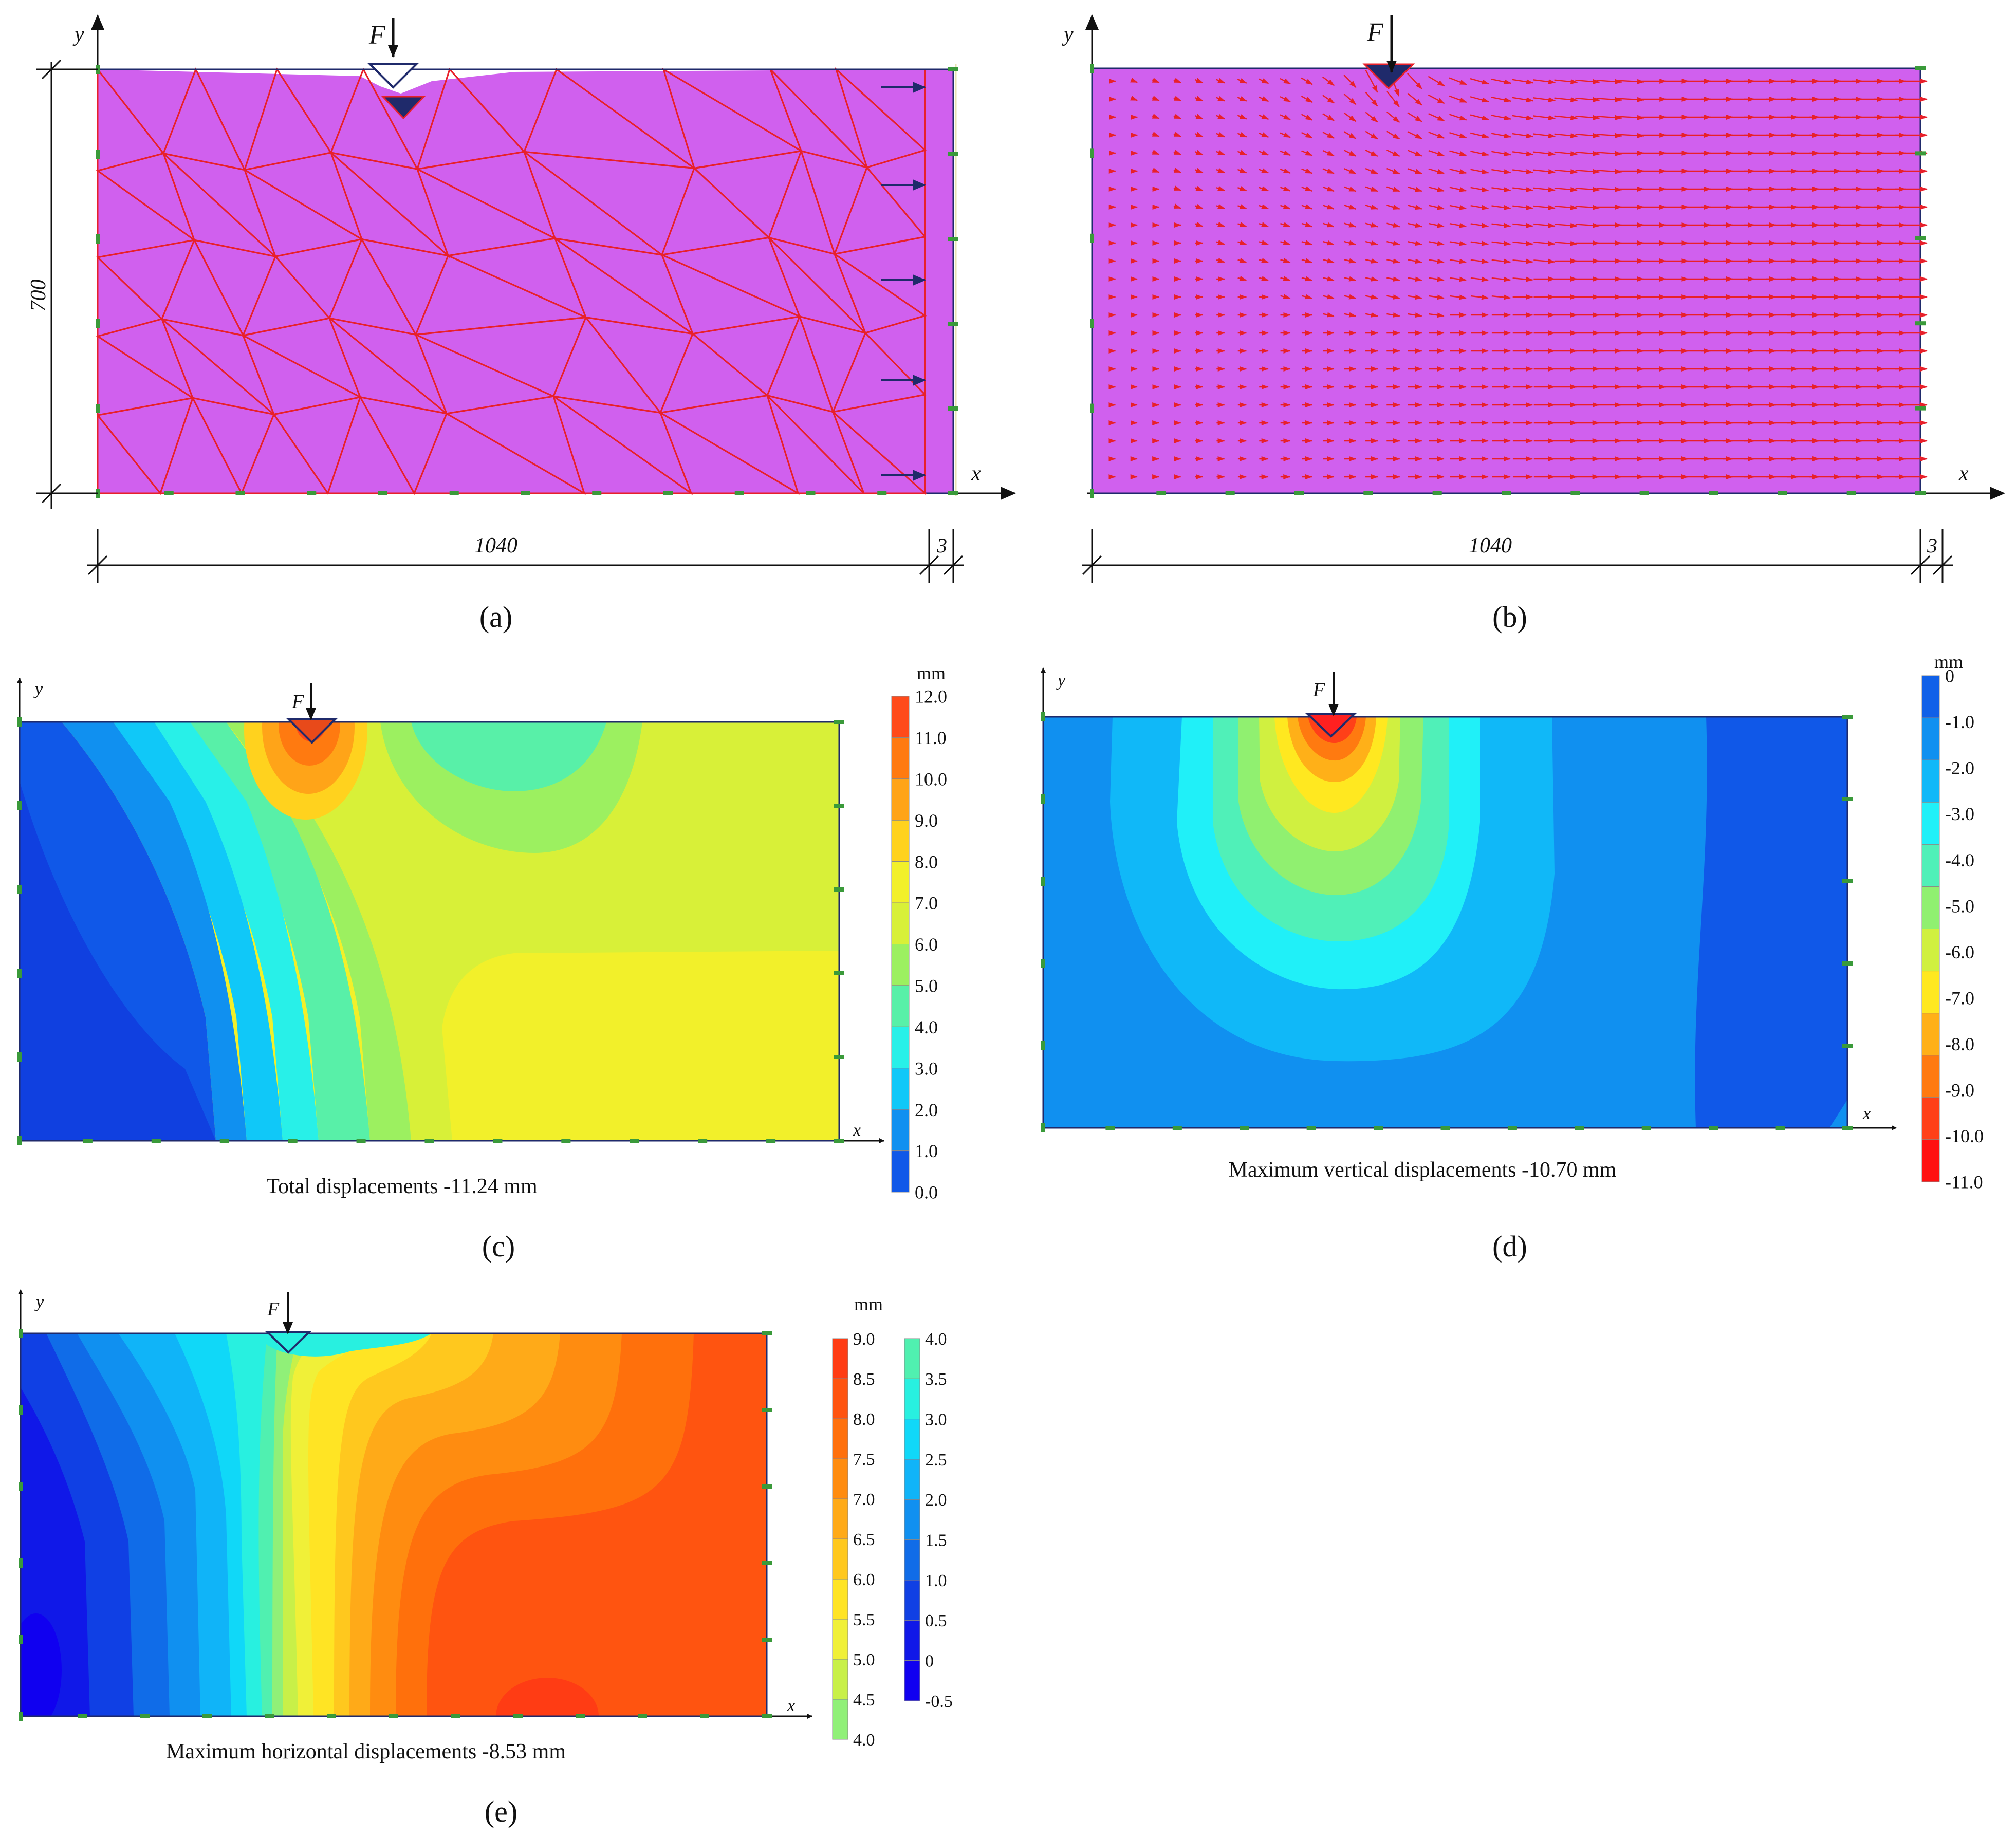  Describe the element at coordinates (904, 281) in the screenshot. I see `panel-a-push-arrows` at that location.